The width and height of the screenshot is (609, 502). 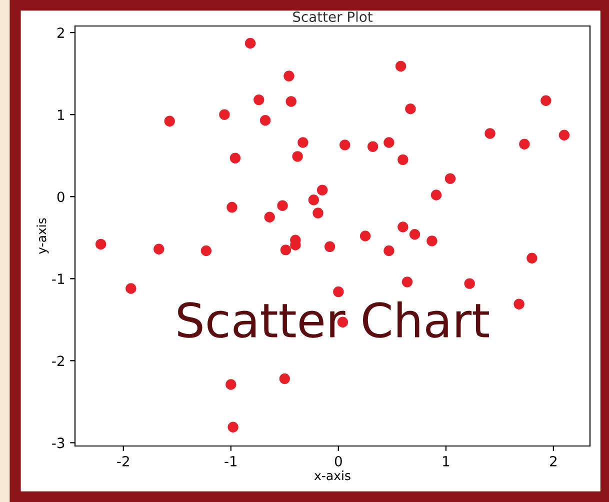 I want to click on y-tick-label: 1, so click(x=61, y=115).